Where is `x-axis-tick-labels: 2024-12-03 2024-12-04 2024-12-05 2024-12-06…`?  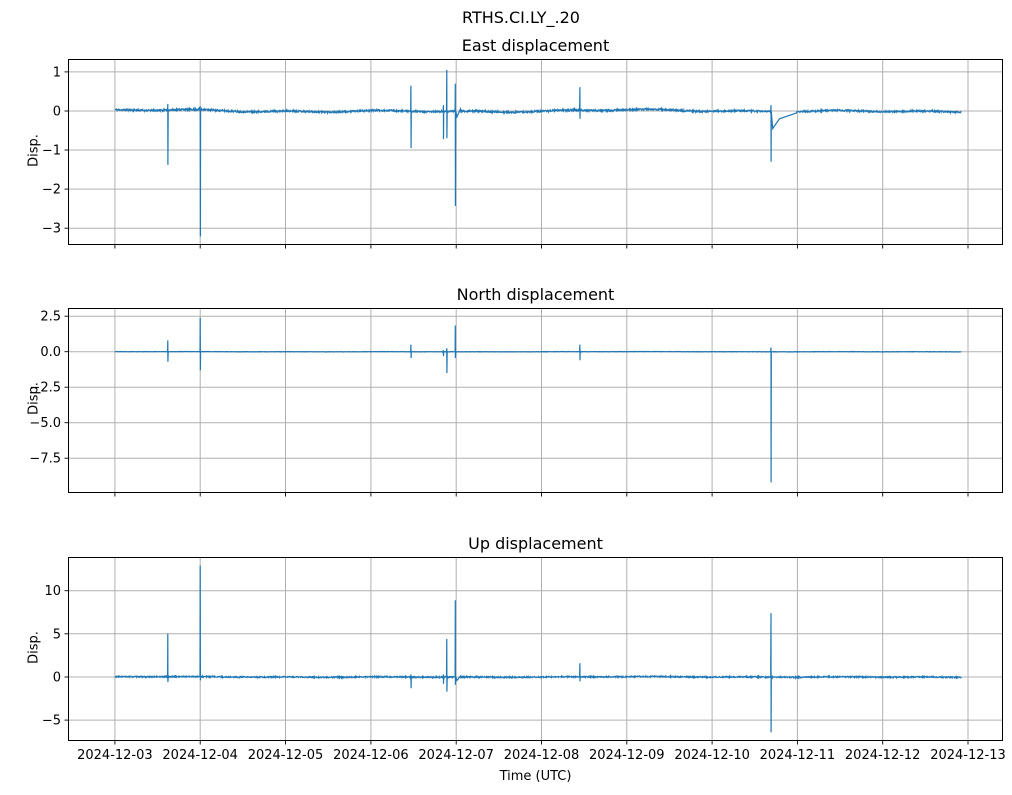 x-axis-tick-labels: 2024-12-03 2024-12-04 2024-12-05 2024-12-06… is located at coordinates (506, 757).